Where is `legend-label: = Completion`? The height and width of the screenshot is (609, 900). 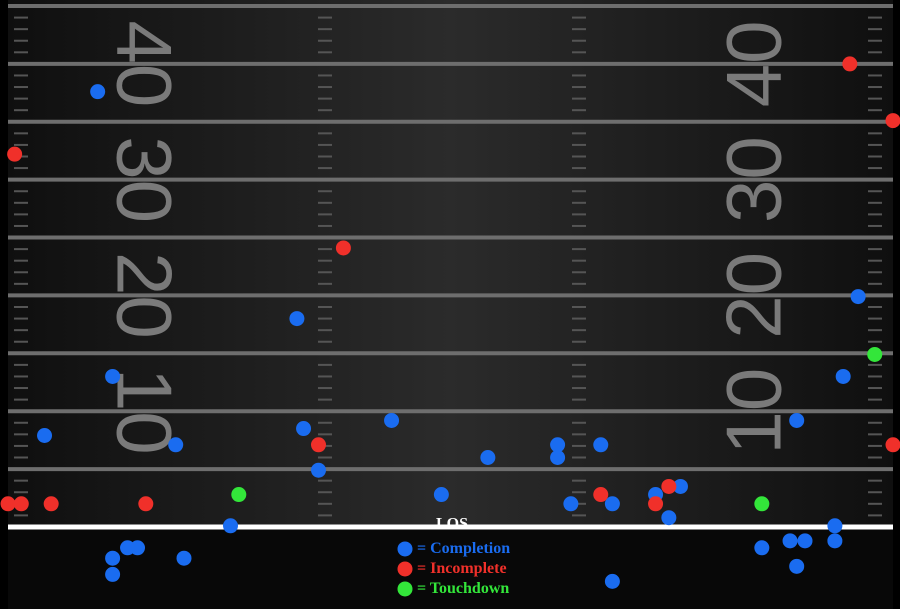 legend-label: = Completion is located at coordinates (463, 548).